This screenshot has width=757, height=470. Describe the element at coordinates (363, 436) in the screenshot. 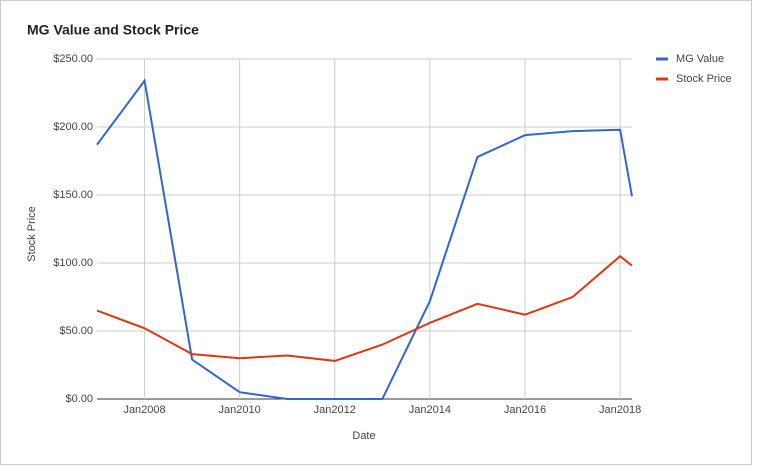

I see `x-axis-title: Date` at that location.